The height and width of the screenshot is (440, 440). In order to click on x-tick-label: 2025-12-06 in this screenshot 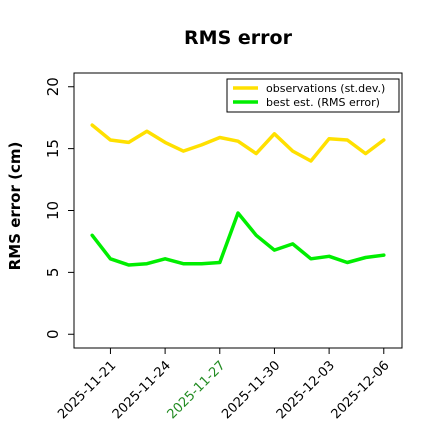, I will do `click(361, 390)`.